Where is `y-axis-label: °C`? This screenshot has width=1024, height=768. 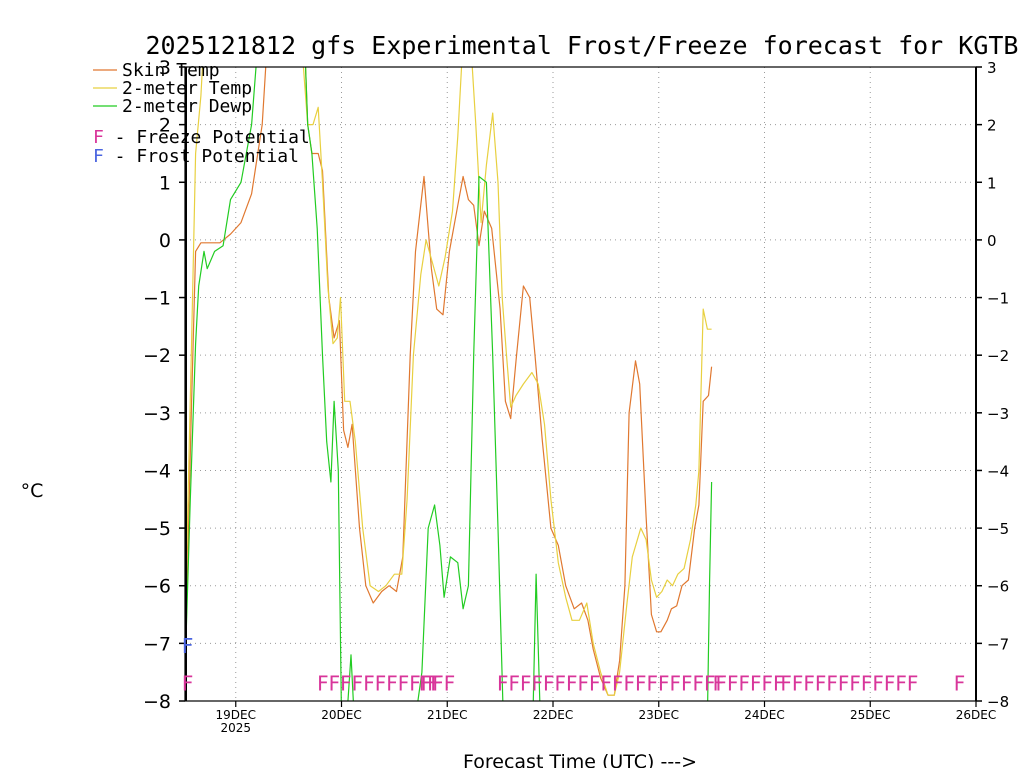 y-axis-label: °C is located at coordinates (32, 491).